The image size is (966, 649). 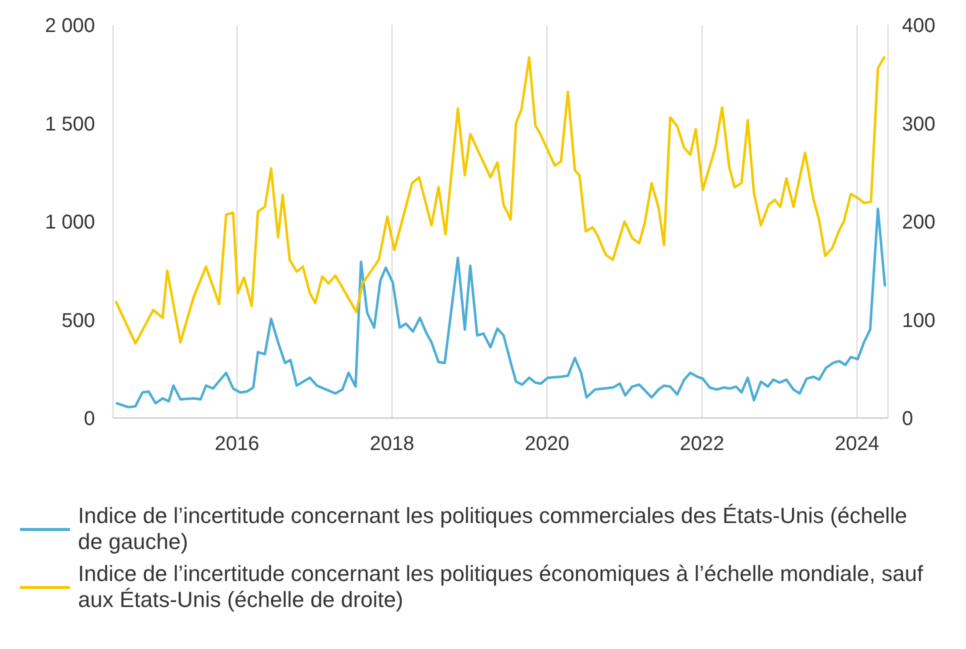 I want to click on y2-tick-label: 300, so click(x=919, y=124).